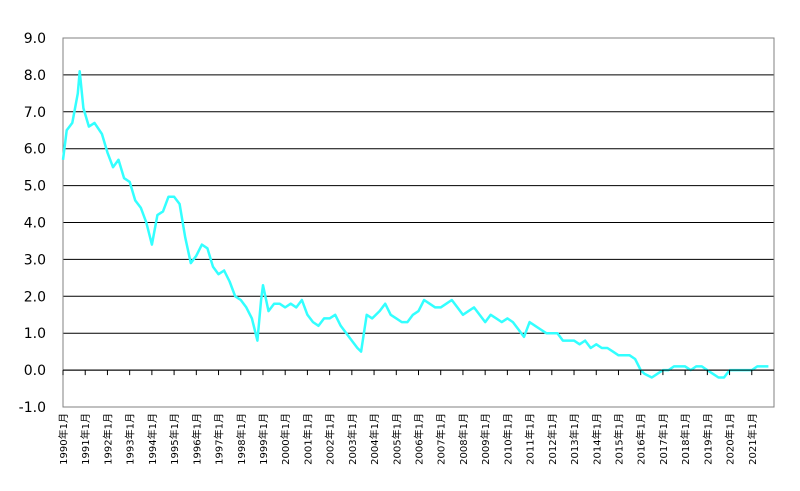 The image size is (800, 491). Describe the element at coordinates (285, 439) in the screenshot. I see `x-tick-label: 2000年1月` at that location.